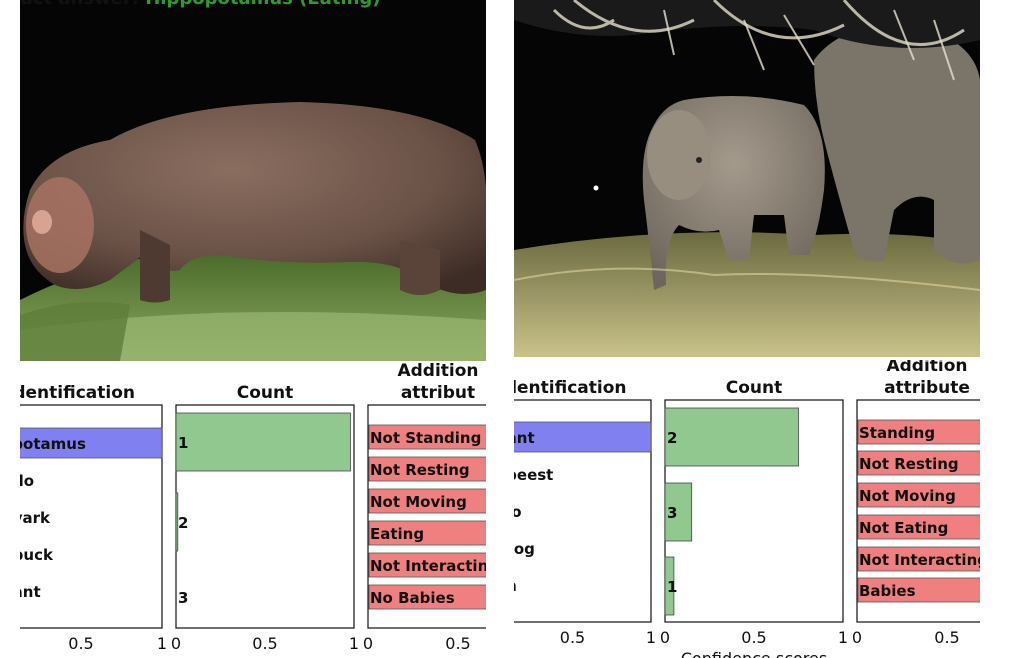 The image size is (1020, 658). I want to click on left-attribute-label: Not Standing, so click(425, 438).